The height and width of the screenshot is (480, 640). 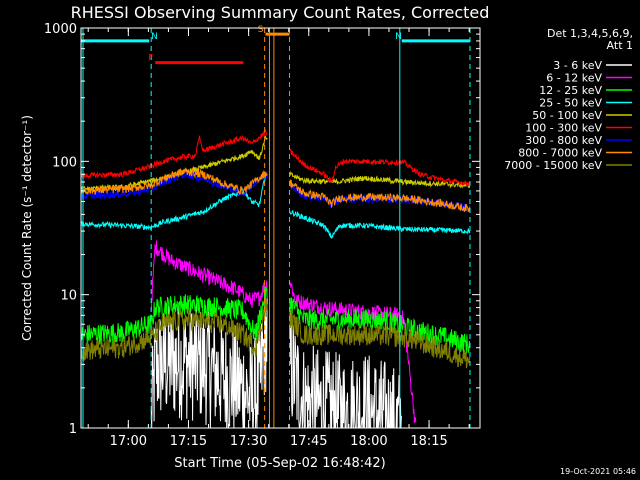 I want to click on annotation-label-3: S, so click(x=261, y=30).